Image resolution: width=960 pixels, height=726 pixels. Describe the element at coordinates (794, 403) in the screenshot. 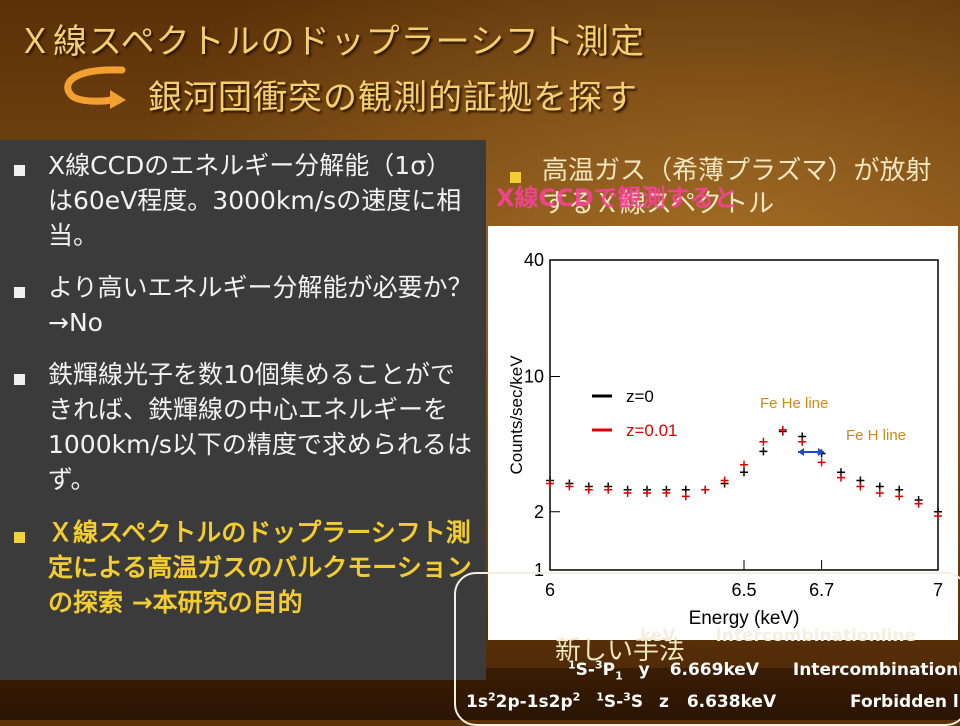

I see `fe-he-line-annotation: Fe He line` at that location.